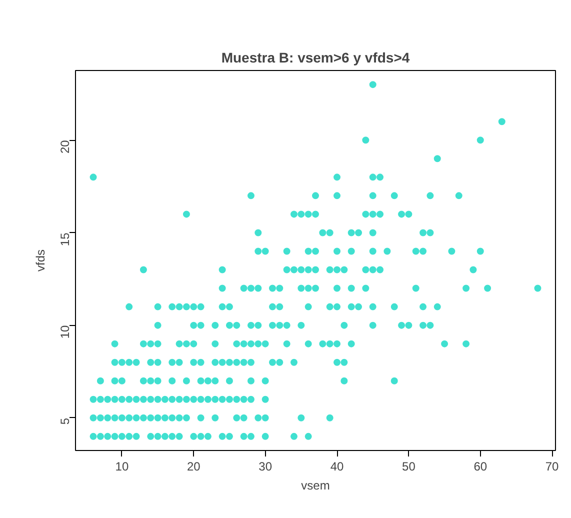 Image resolution: width=571 pixels, height=518 pixels. I want to click on y-tick-label: 15, so click(65, 239).